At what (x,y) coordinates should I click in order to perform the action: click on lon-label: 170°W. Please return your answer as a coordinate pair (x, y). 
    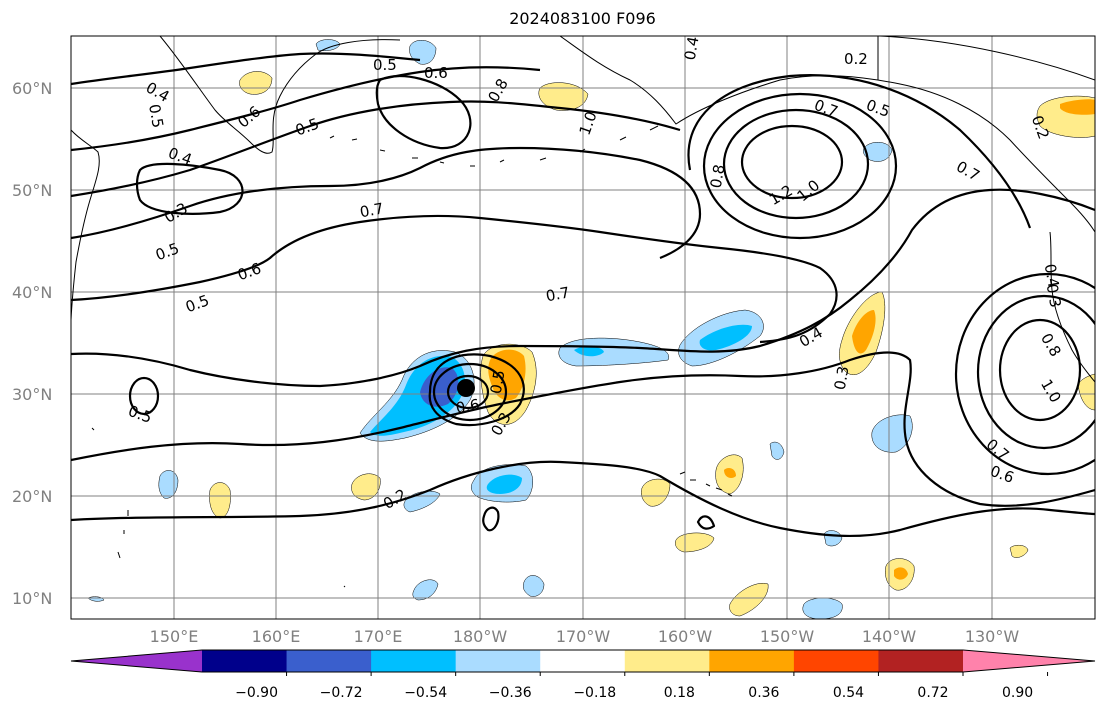
    Looking at the image, I should click on (583, 636).